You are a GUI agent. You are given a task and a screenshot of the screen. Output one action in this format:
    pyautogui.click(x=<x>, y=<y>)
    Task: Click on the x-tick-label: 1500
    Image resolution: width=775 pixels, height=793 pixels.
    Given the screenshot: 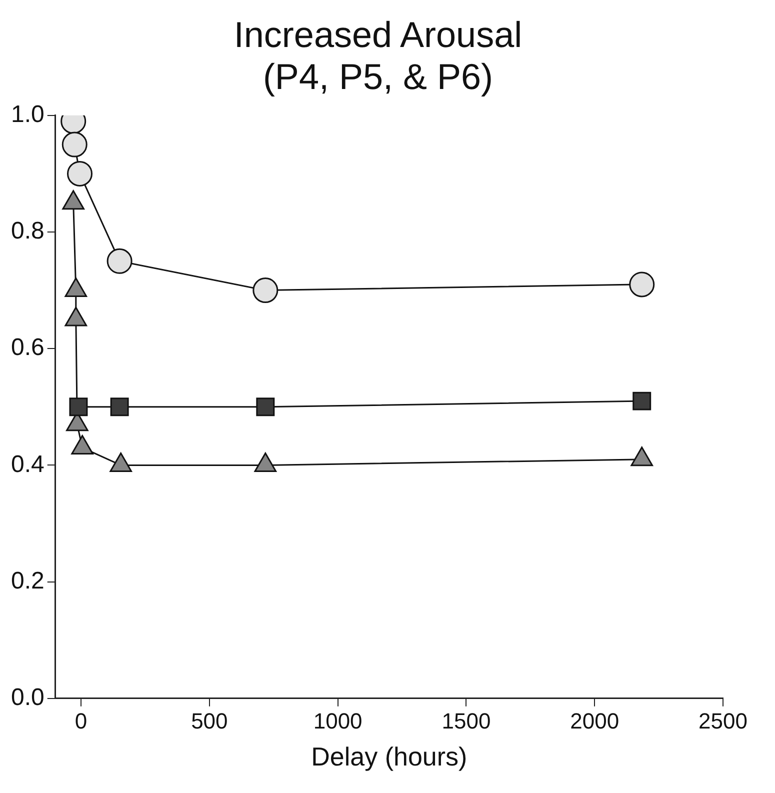 What is the action you would take?
    pyautogui.click(x=466, y=721)
    